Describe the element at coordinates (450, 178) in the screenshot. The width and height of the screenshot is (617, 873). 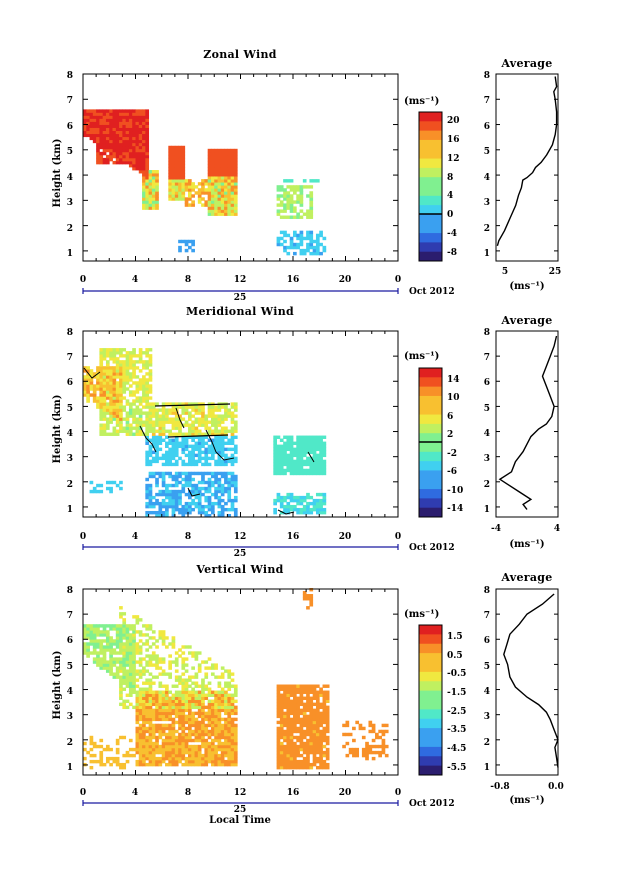
I see `zonal-cbar-tick-8: 8` at that location.